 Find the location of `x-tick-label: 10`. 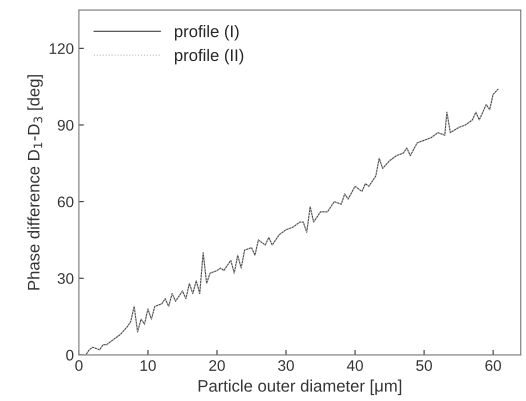

x-tick-label: 10 is located at coordinates (148, 365).